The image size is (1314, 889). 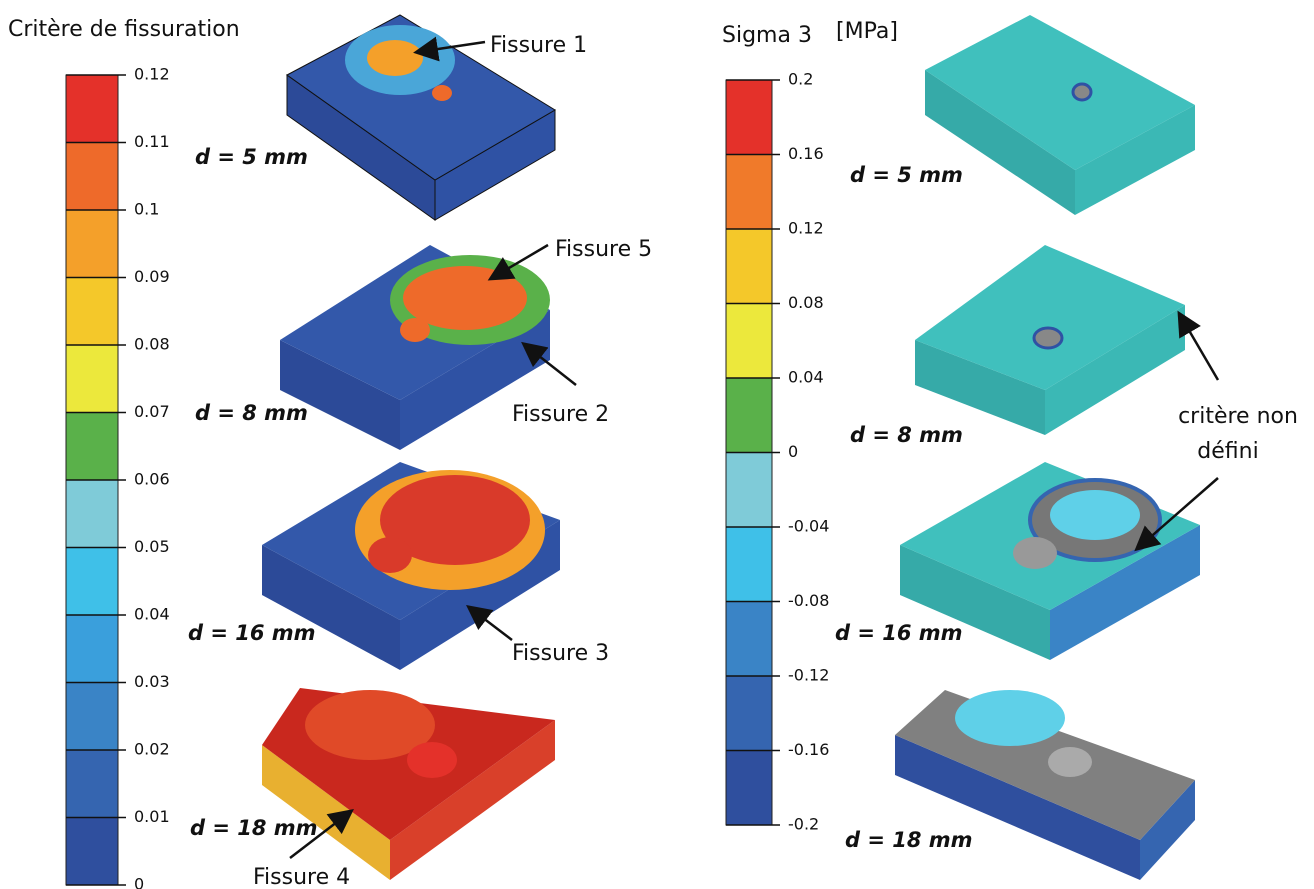 What do you see at coordinates (1238, 416) in the screenshot?
I see `annotation: critère non` at bounding box center [1238, 416].